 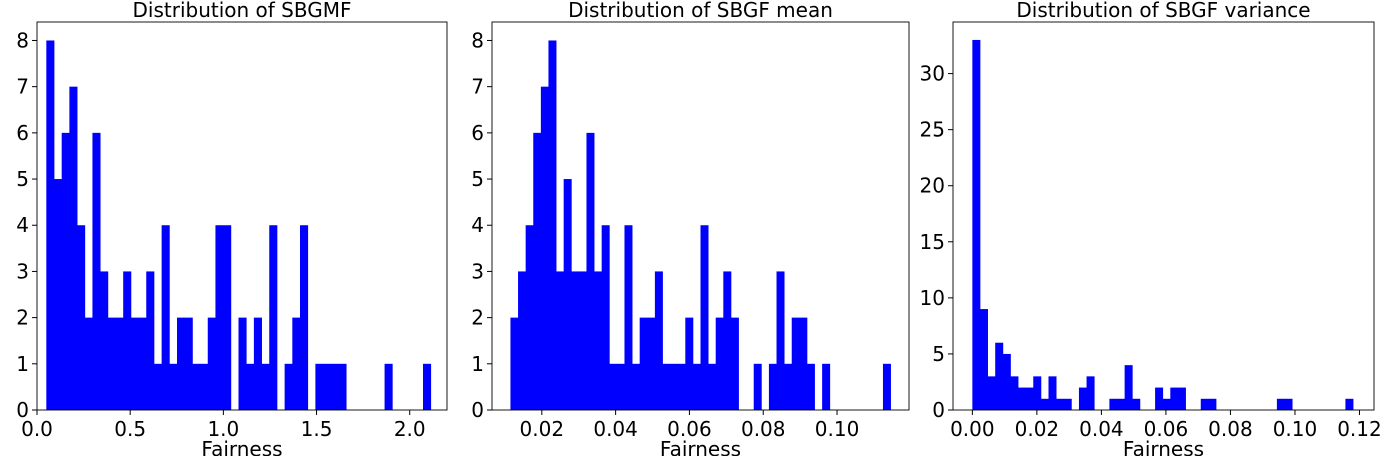 What do you see at coordinates (837, 429) in the screenshot?
I see `x-tick-label: 0.10` at bounding box center [837, 429].